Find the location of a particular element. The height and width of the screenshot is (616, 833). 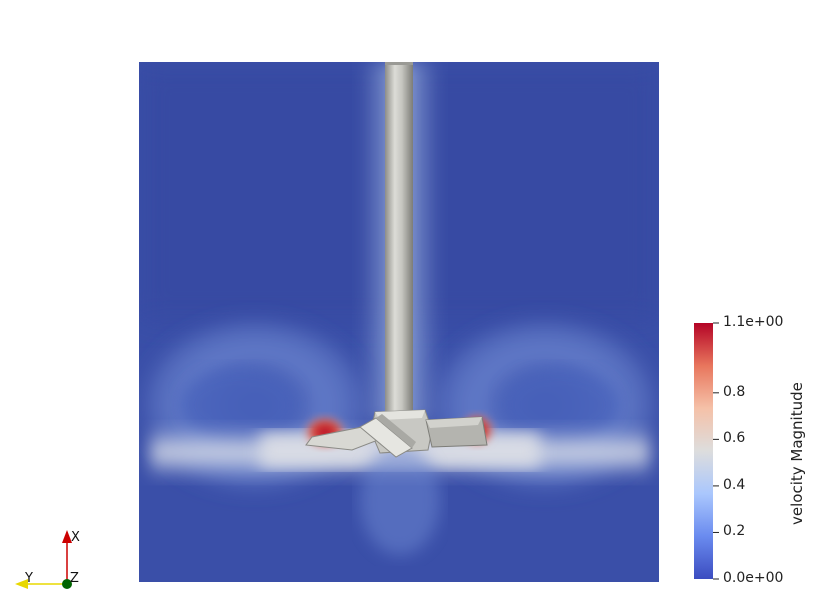

y-axis-arrow is located at coordinates (21, 584).